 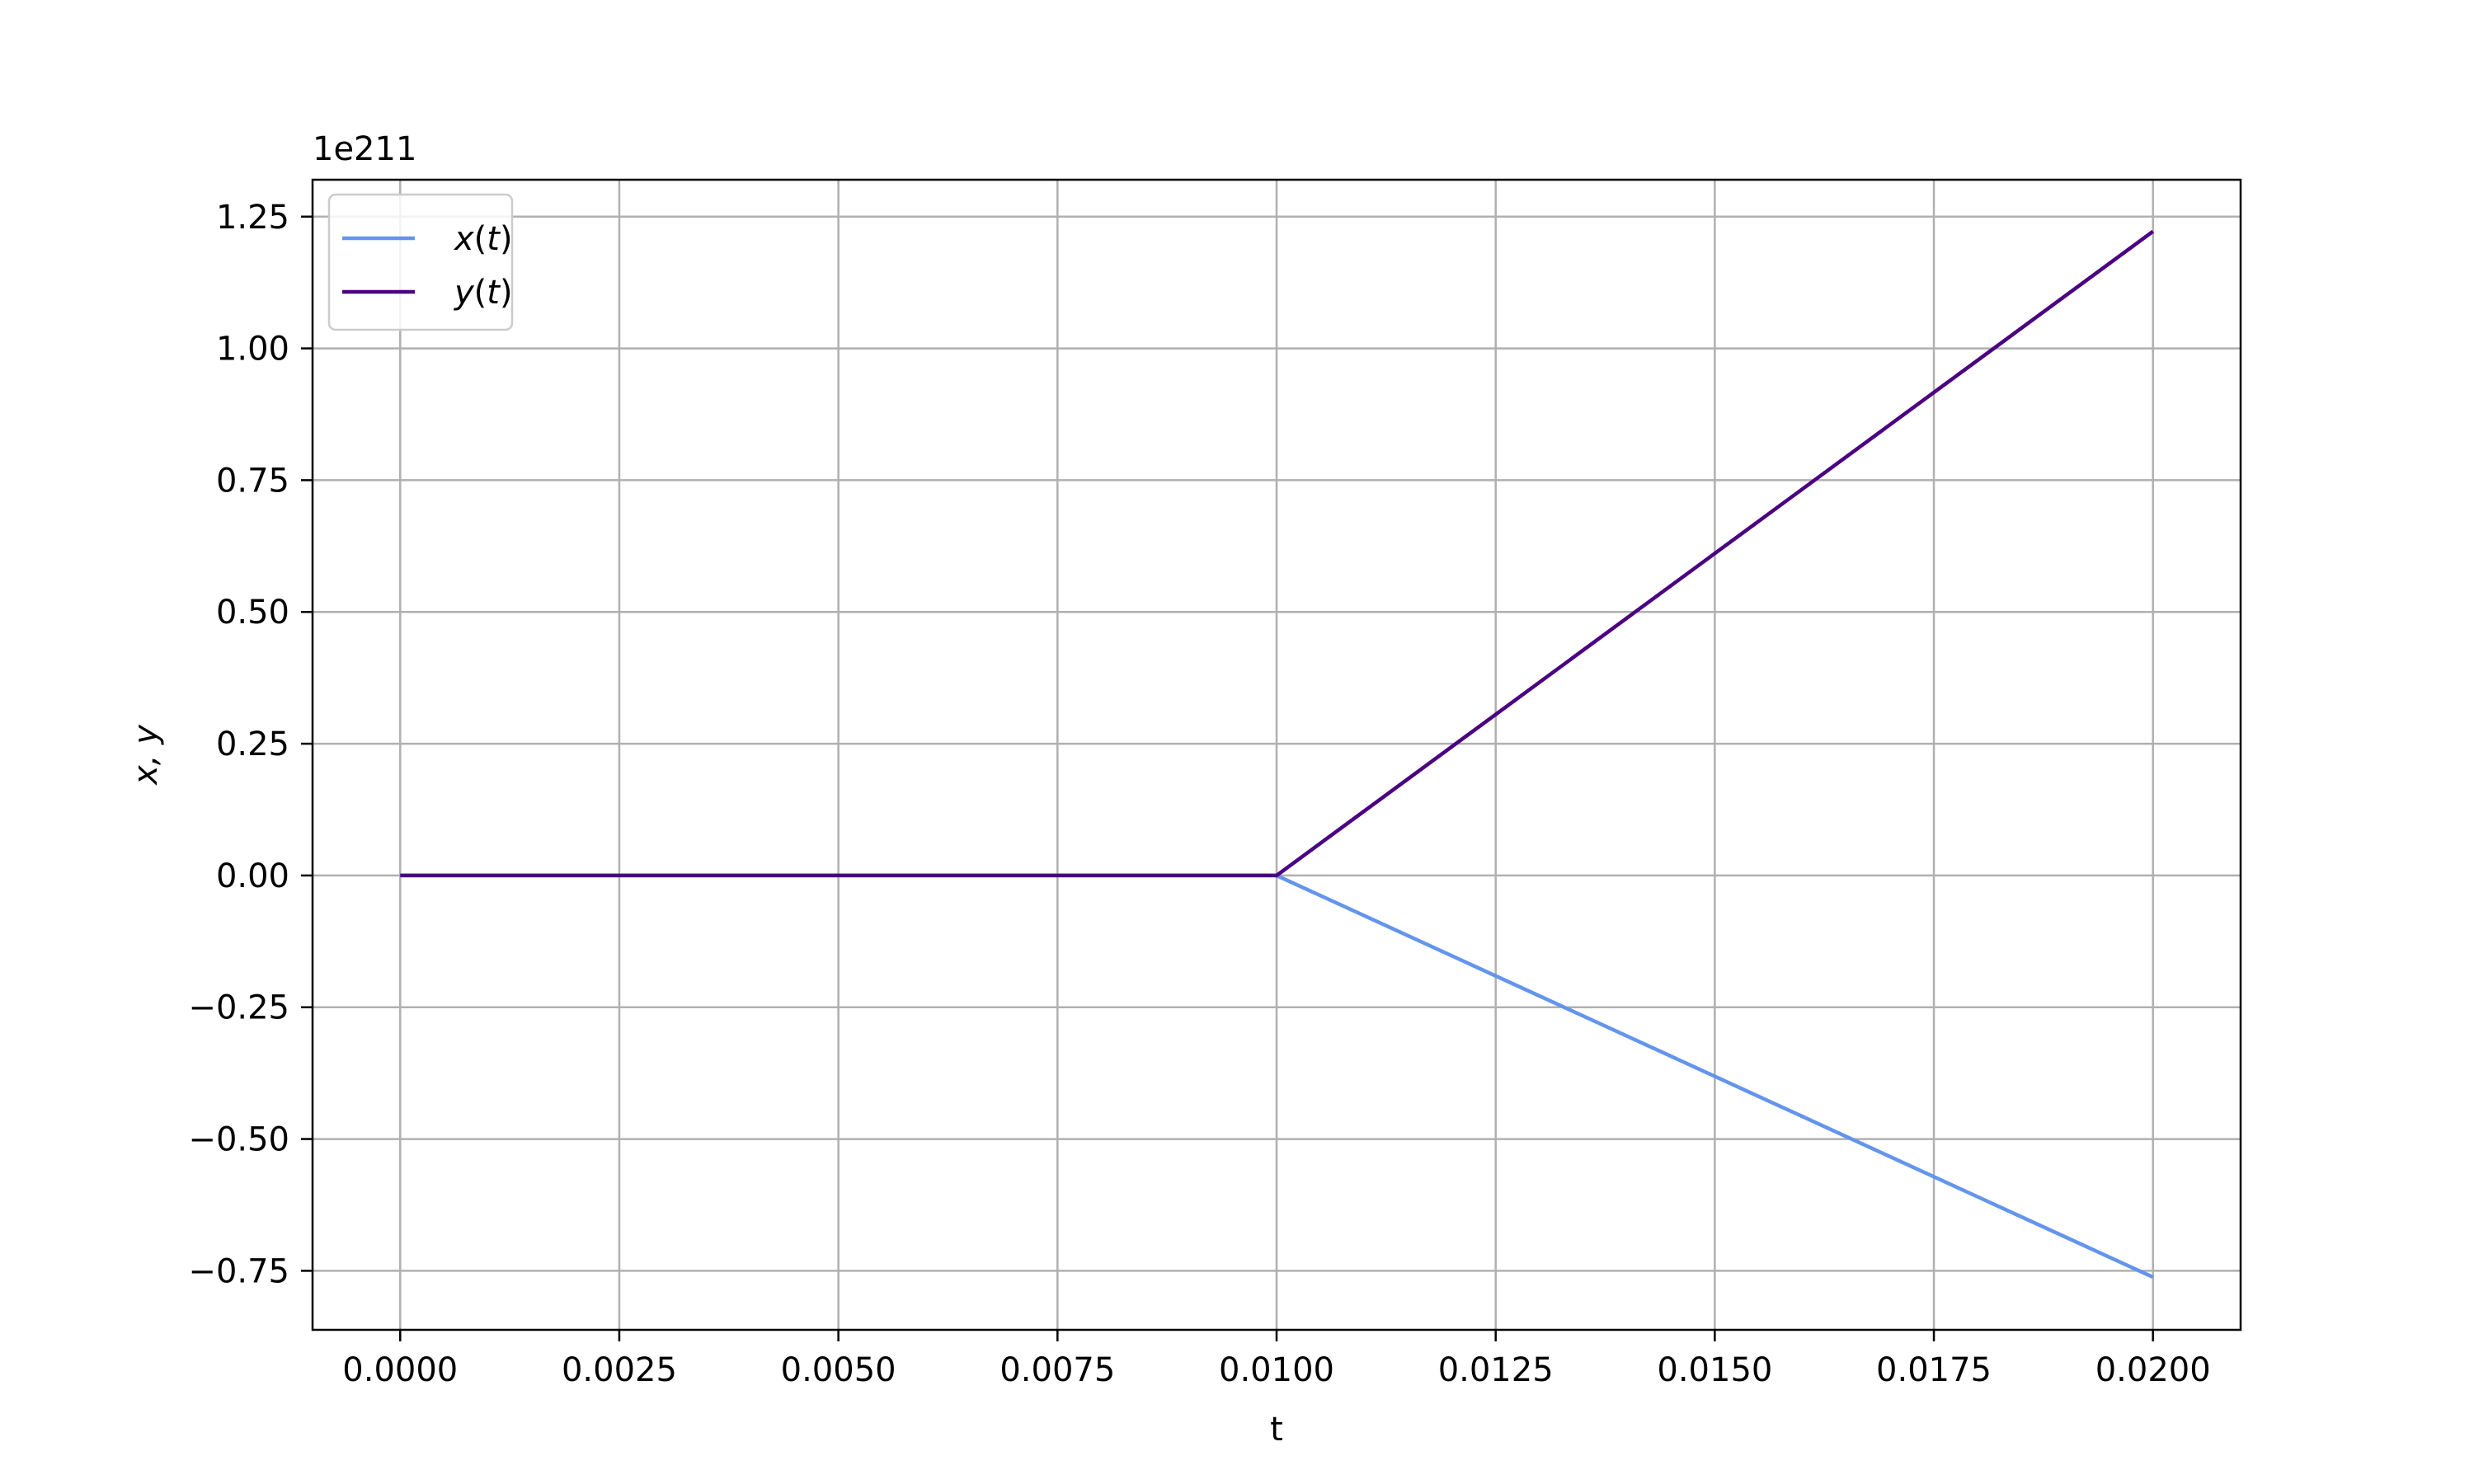 I want to click on x-axis-label: t, so click(x=1276, y=1430).